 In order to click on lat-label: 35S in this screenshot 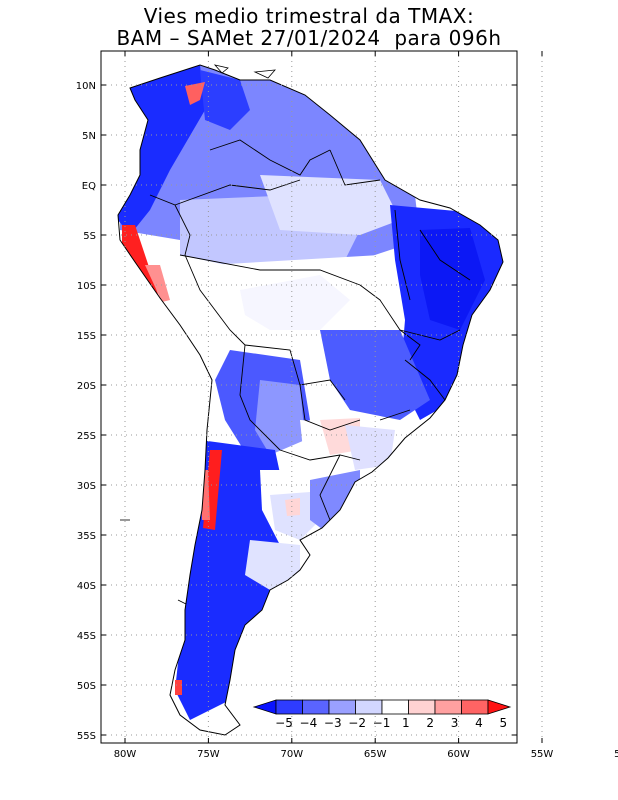, I will do `click(86, 536)`.